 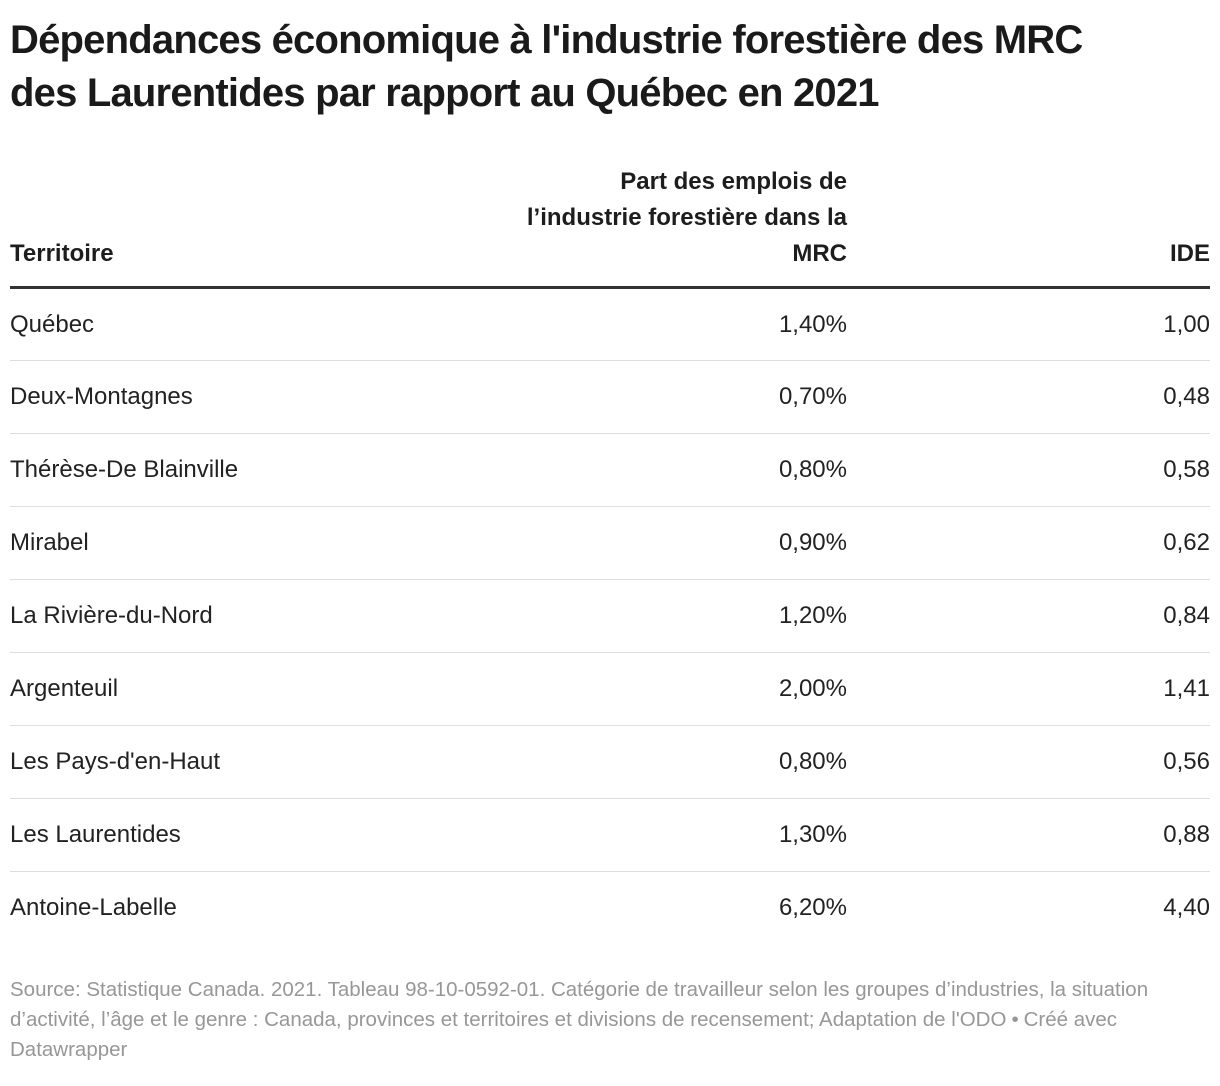 What do you see at coordinates (686, 217) in the screenshot?
I see `column-header-part-emplois-line-2: l’industrie forestière dans la` at bounding box center [686, 217].